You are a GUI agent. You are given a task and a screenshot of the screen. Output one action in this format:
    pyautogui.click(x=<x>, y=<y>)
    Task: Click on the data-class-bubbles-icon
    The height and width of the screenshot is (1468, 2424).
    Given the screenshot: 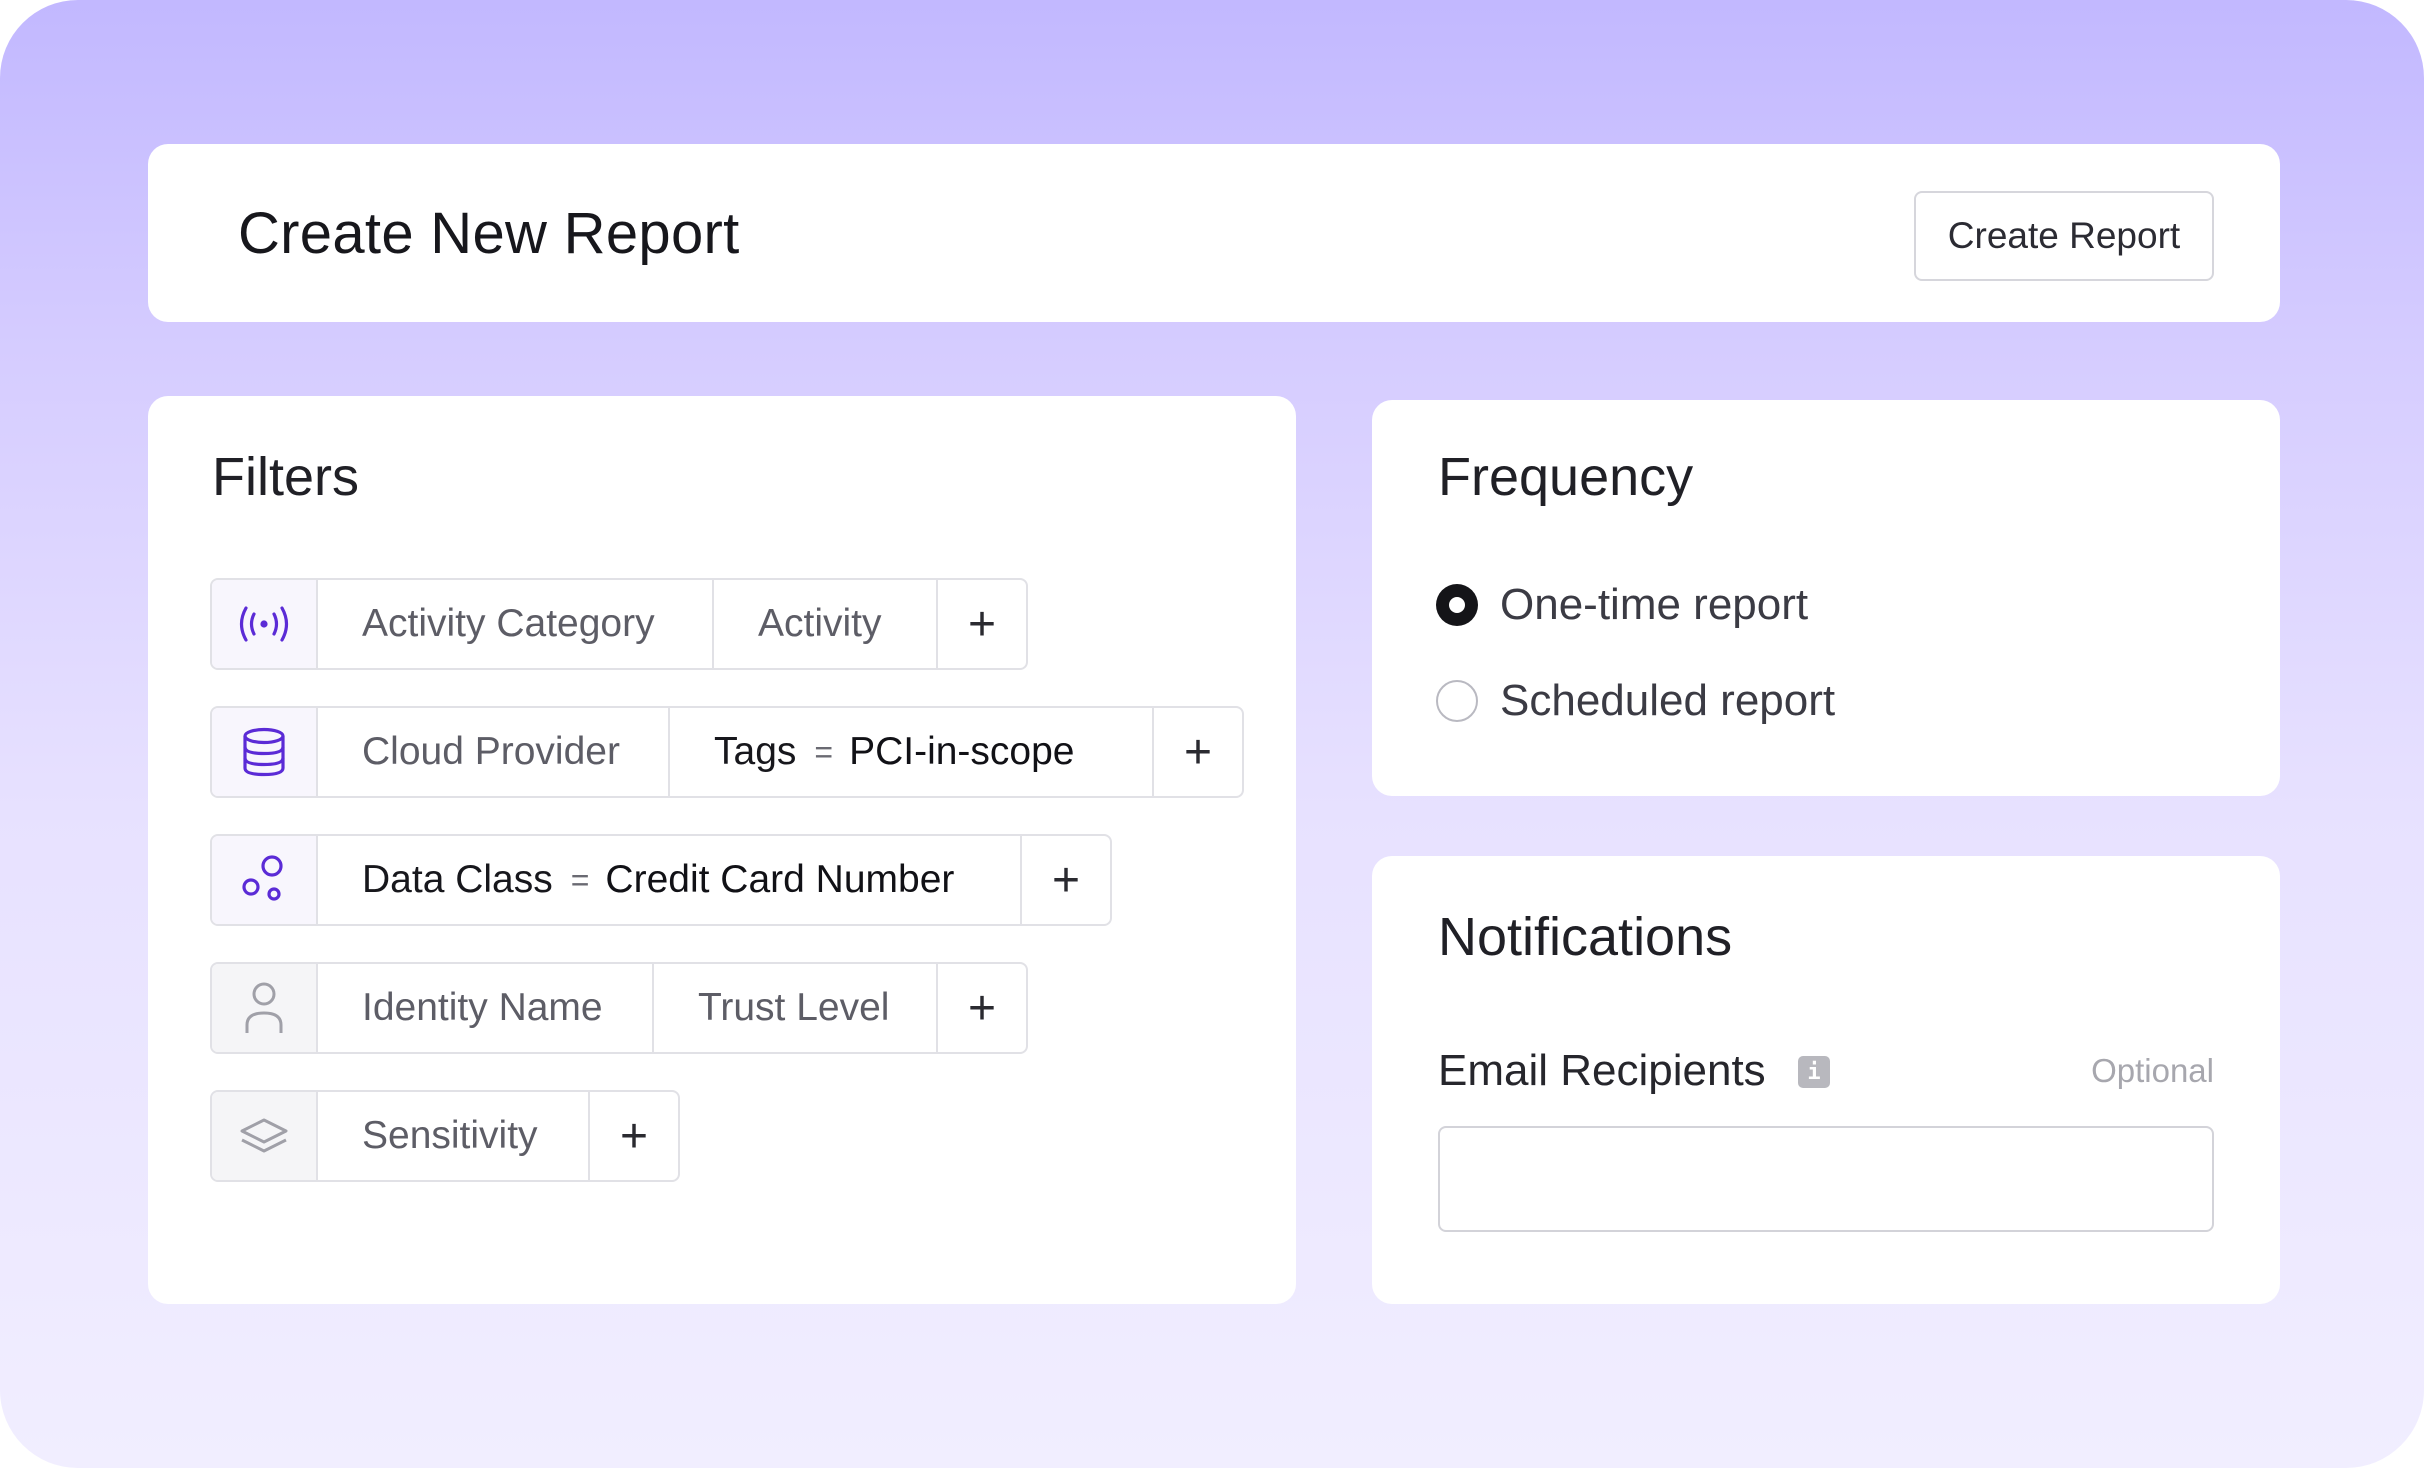 What is the action you would take?
    pyautogui.click(x=265, y=880)
    